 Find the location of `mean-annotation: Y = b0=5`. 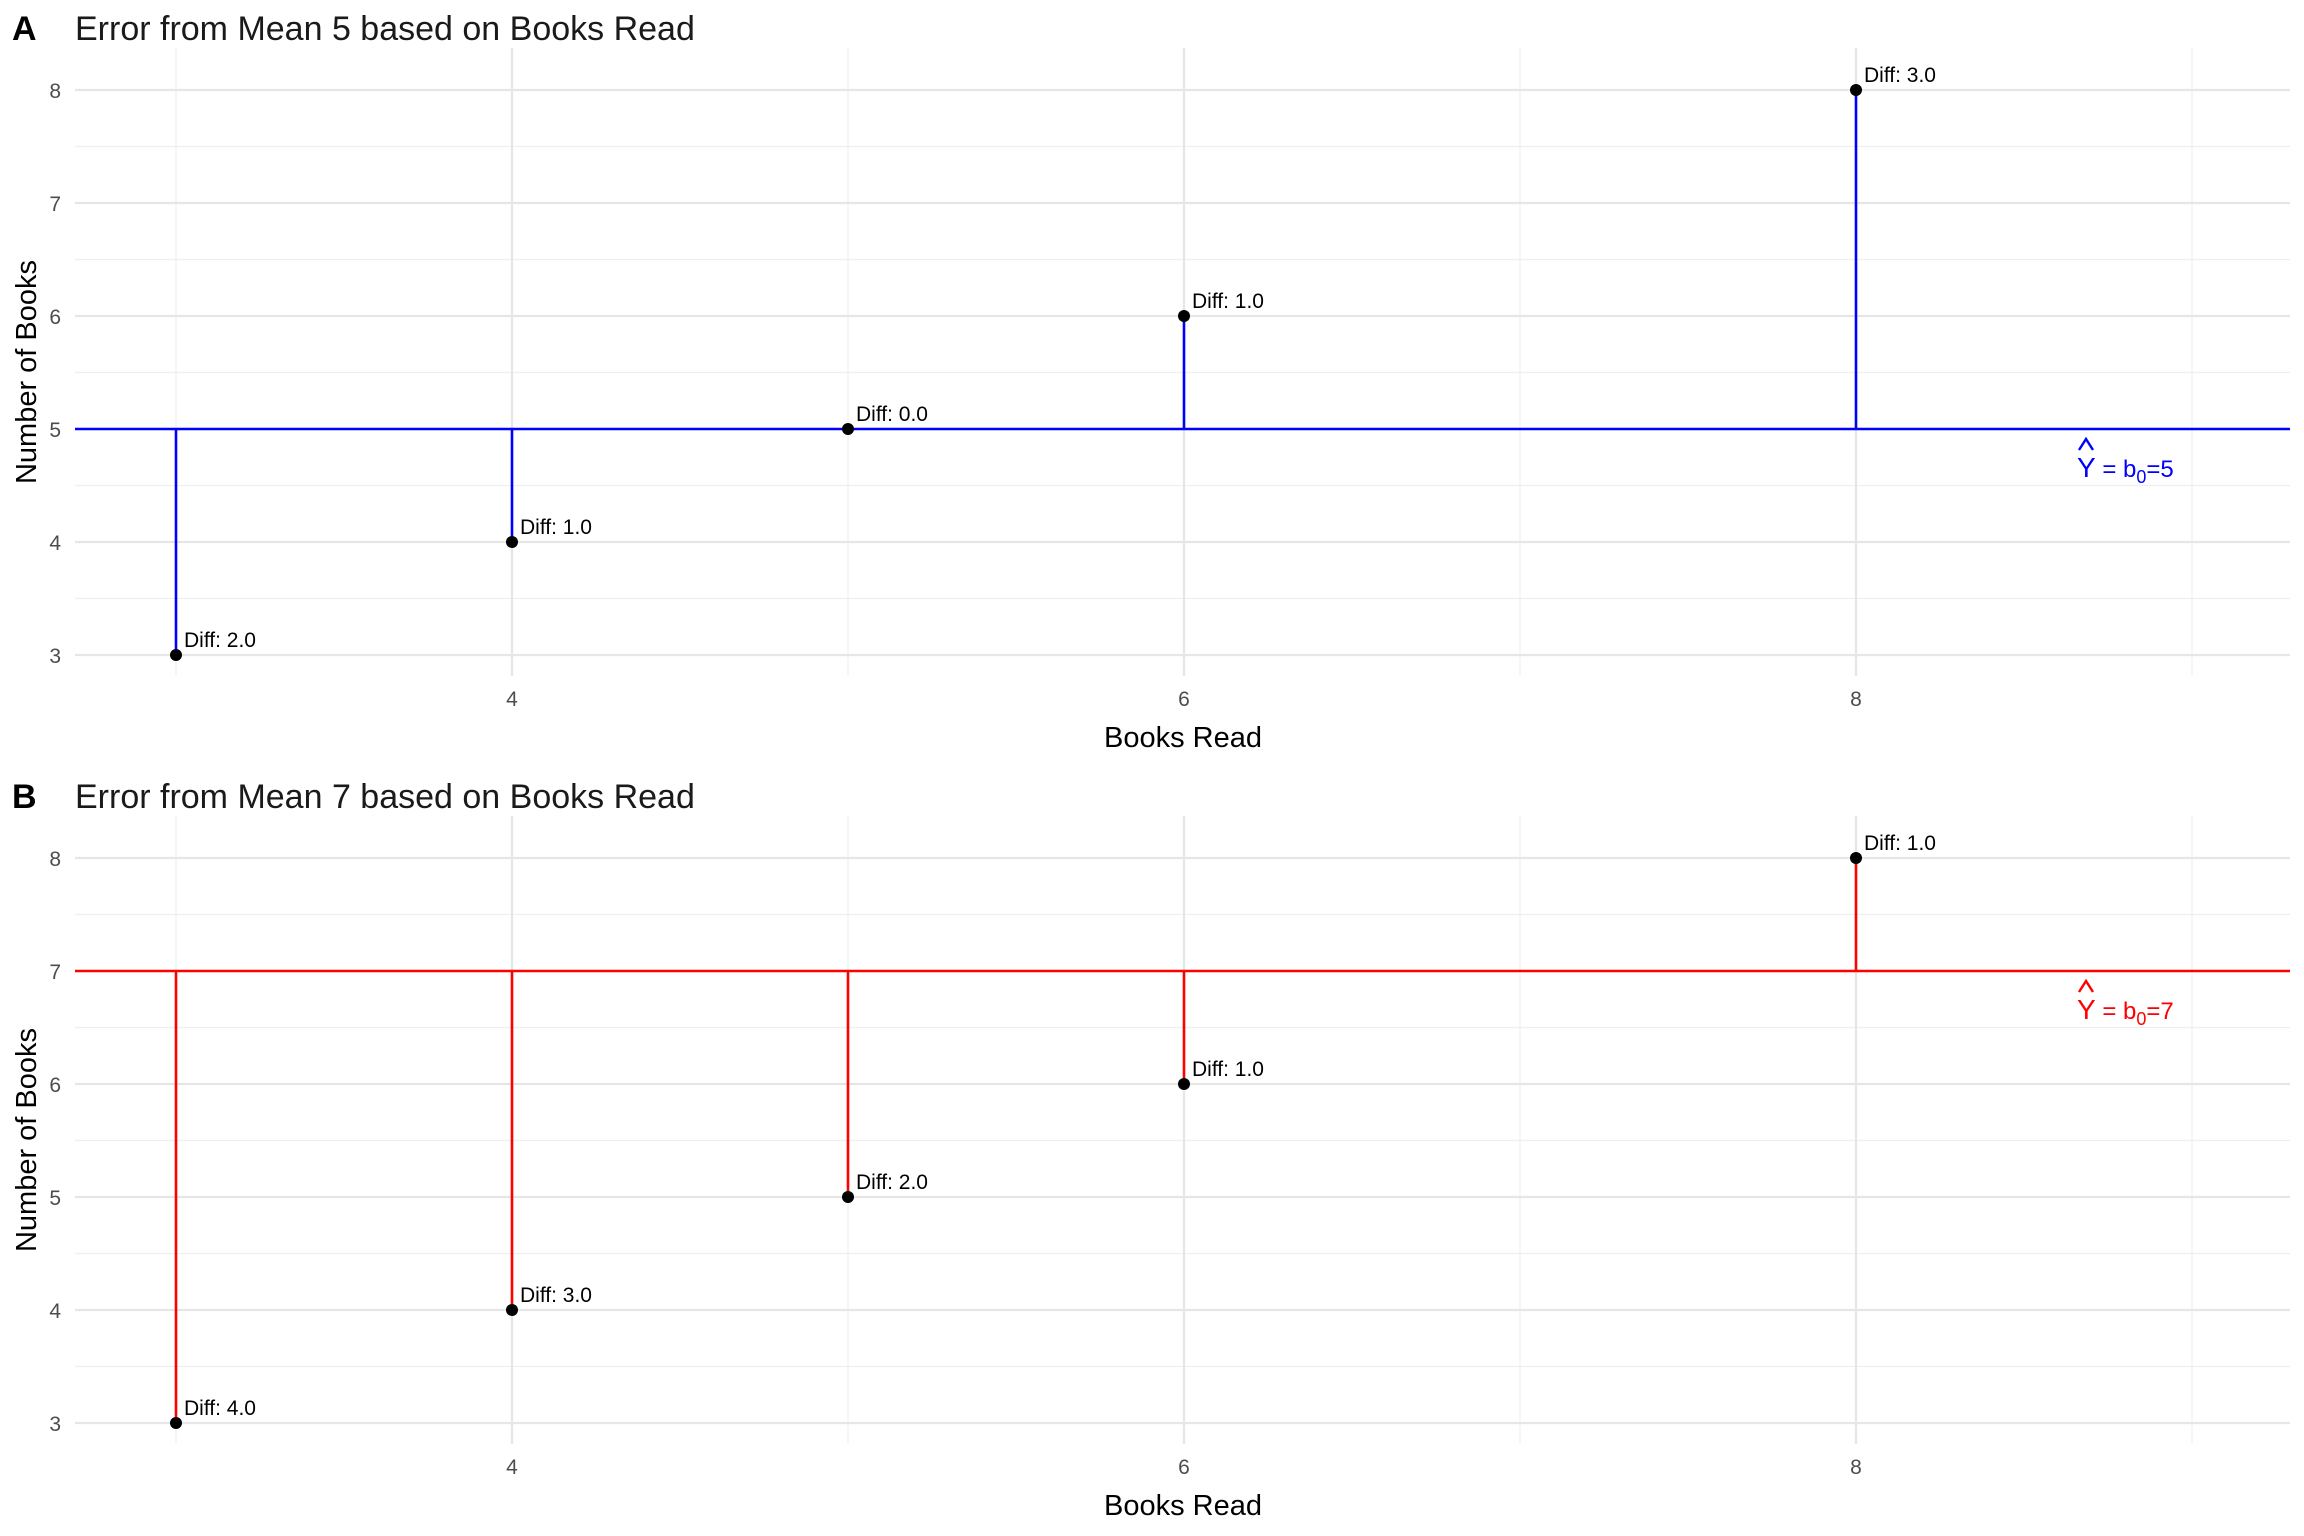

mean-annotation: Y = b0=5 is located at coordinates (2125, 469).